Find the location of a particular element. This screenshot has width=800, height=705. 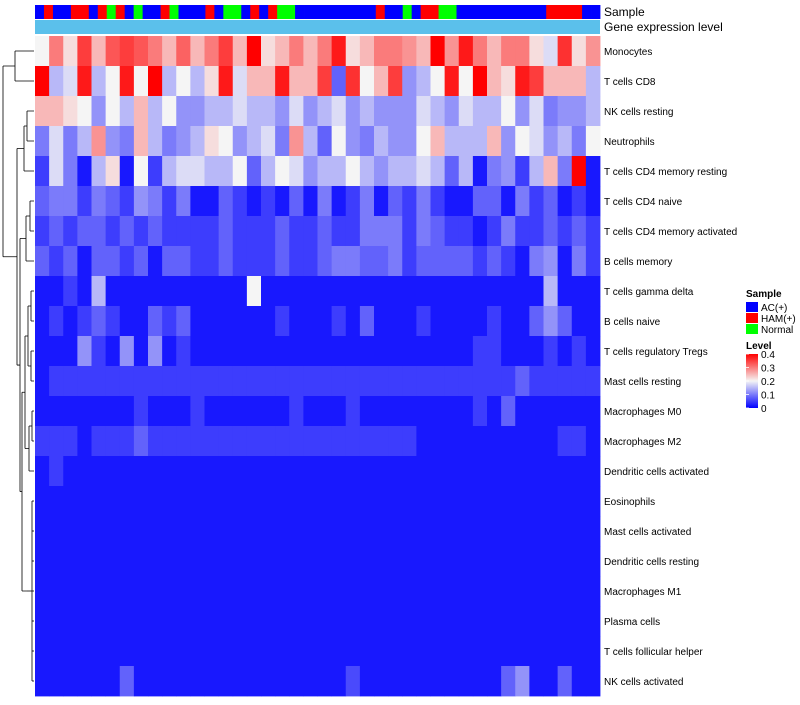

row-label: B cells memory is located at coordinates (638, 262).